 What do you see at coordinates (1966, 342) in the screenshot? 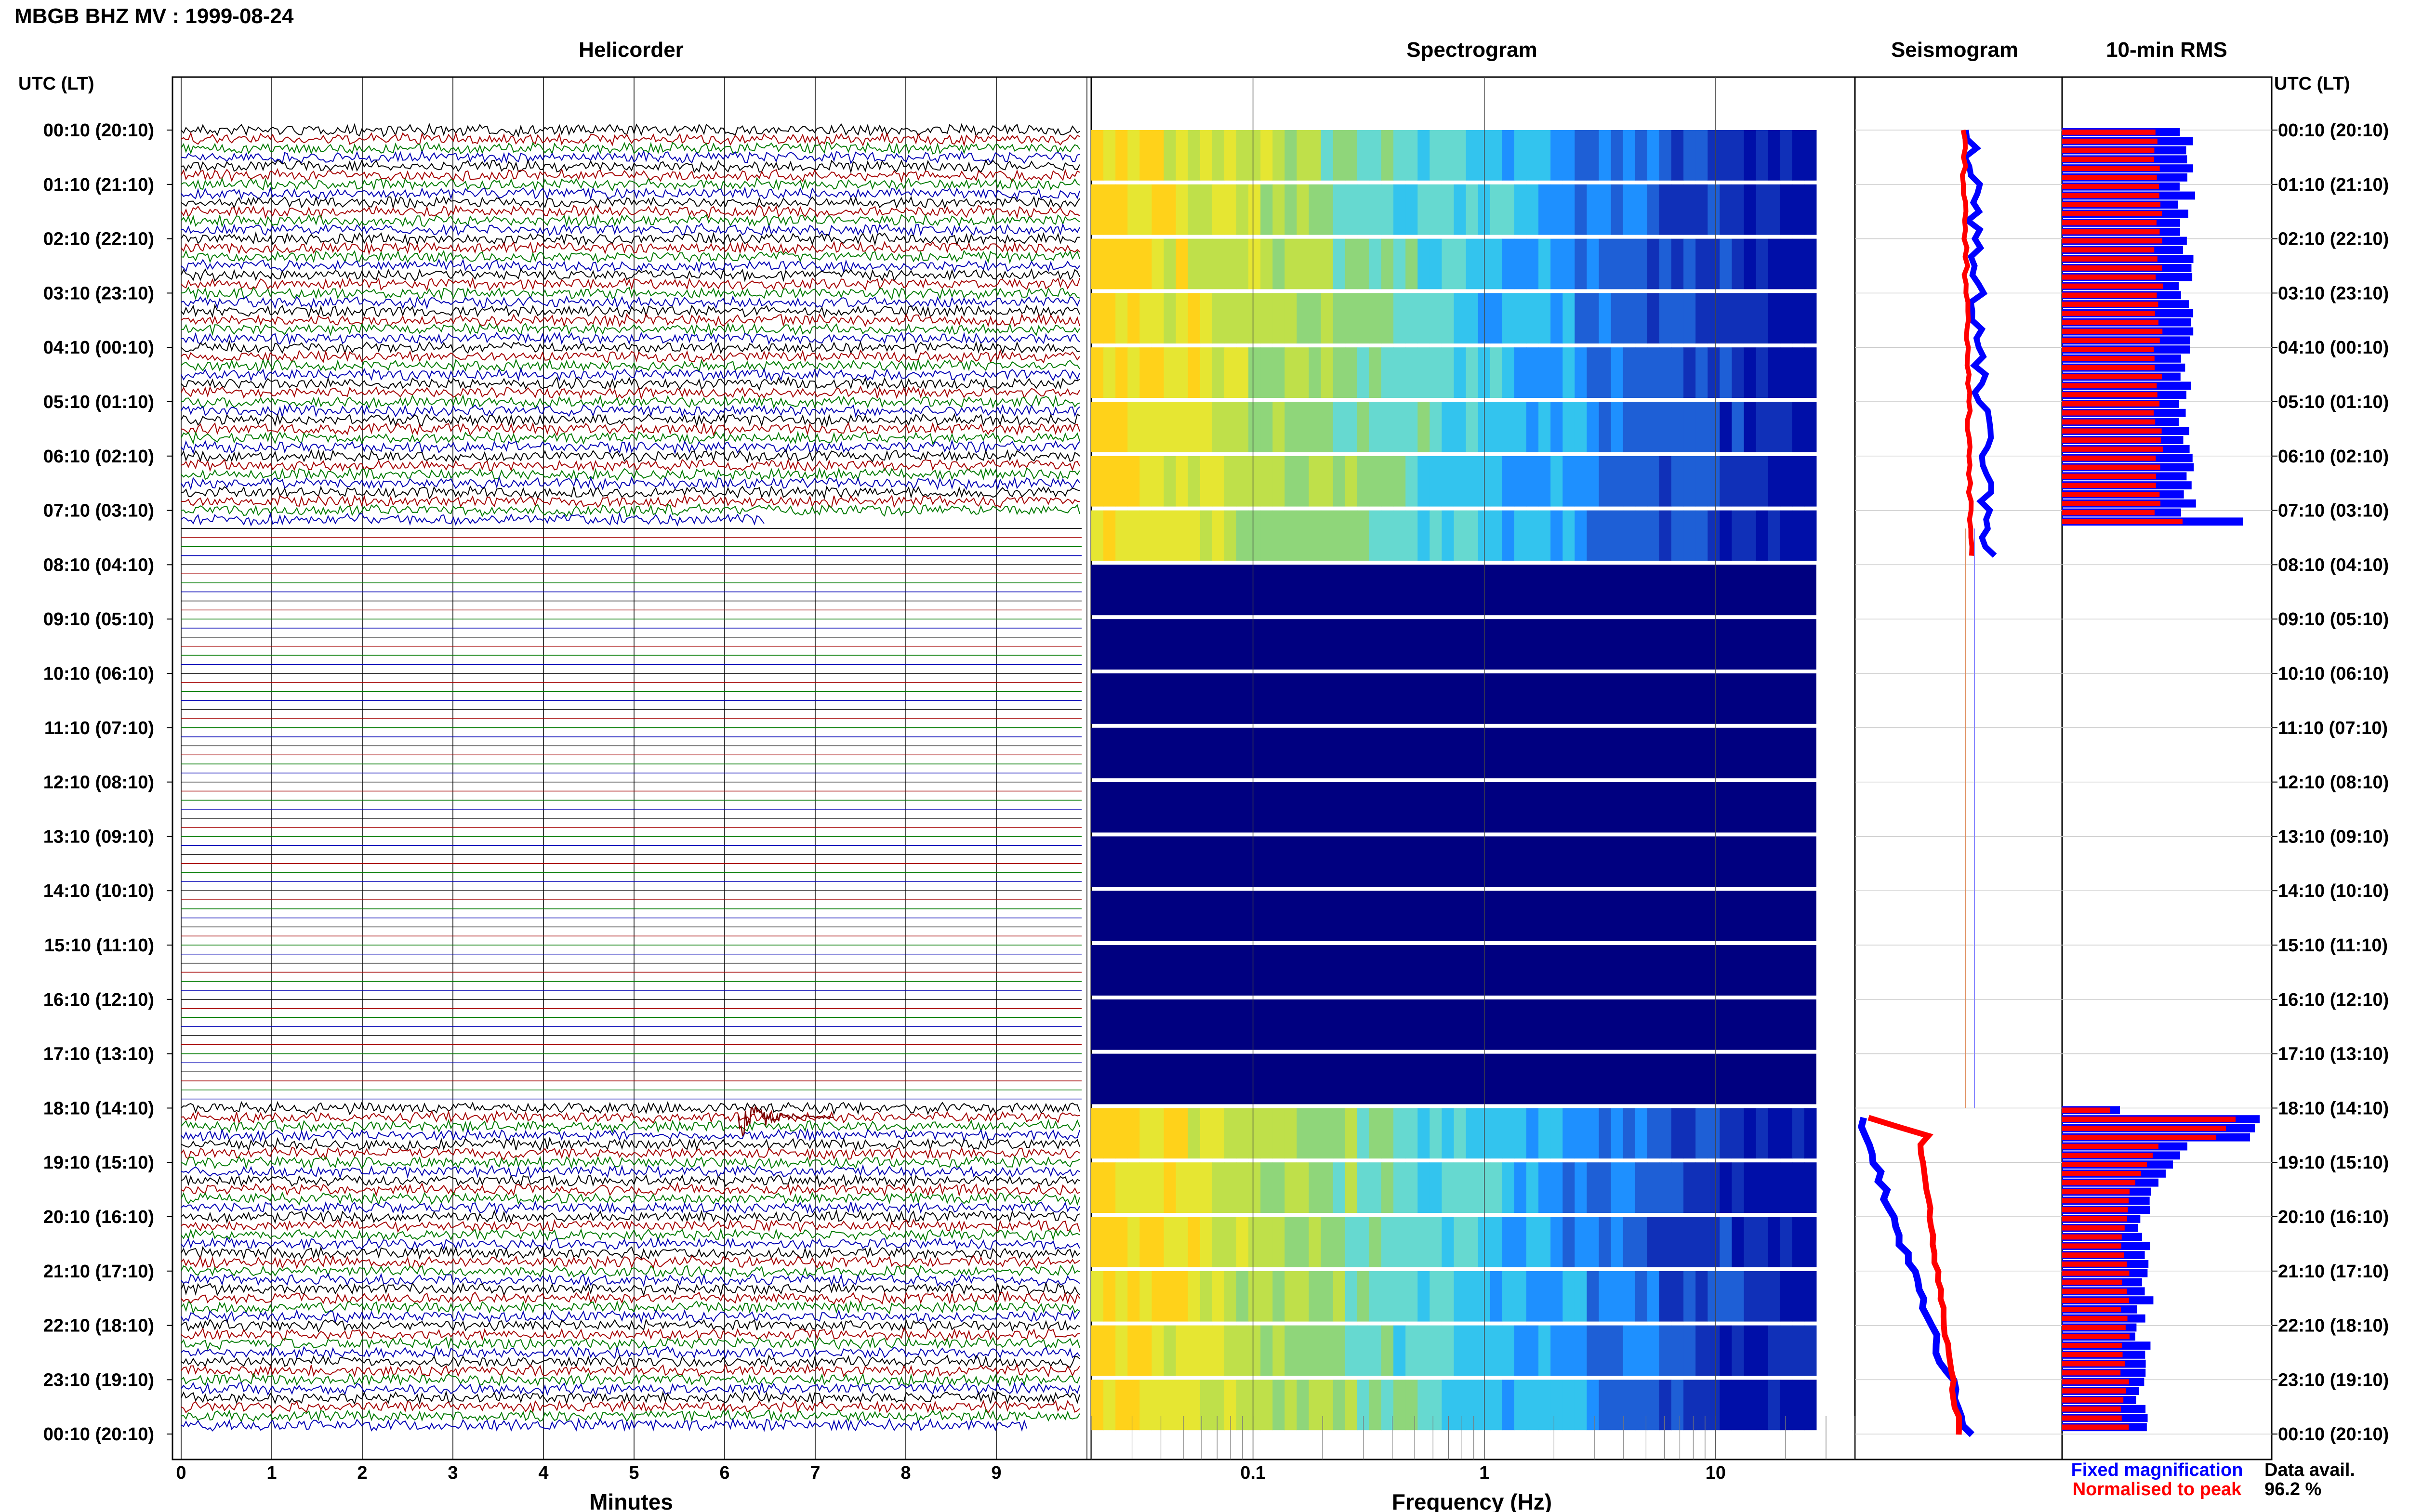
I see `seismogram-normalised-series` at bounding box center [1966, 342].